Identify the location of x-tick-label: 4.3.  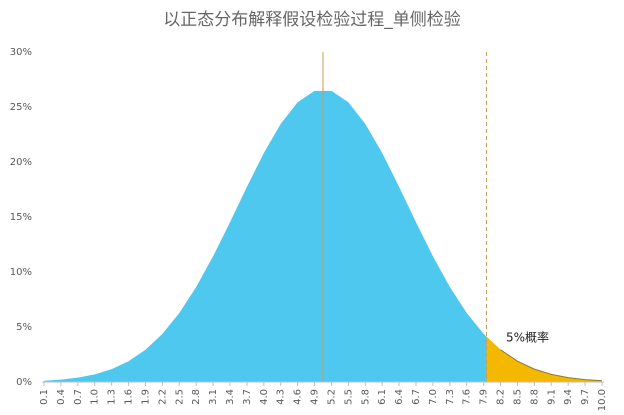
(281, 397).